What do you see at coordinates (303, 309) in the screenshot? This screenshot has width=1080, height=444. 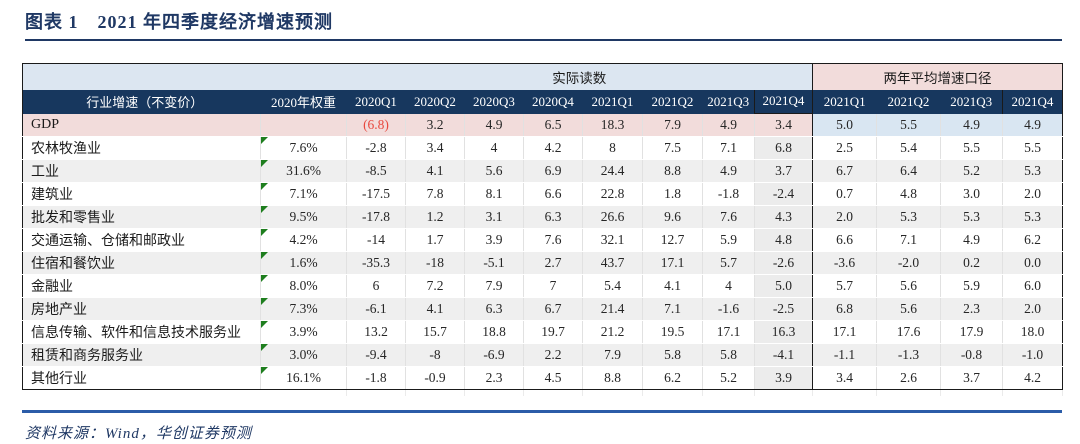 I see `weight-cell: 7.3%` at bounding box center [303, 309].